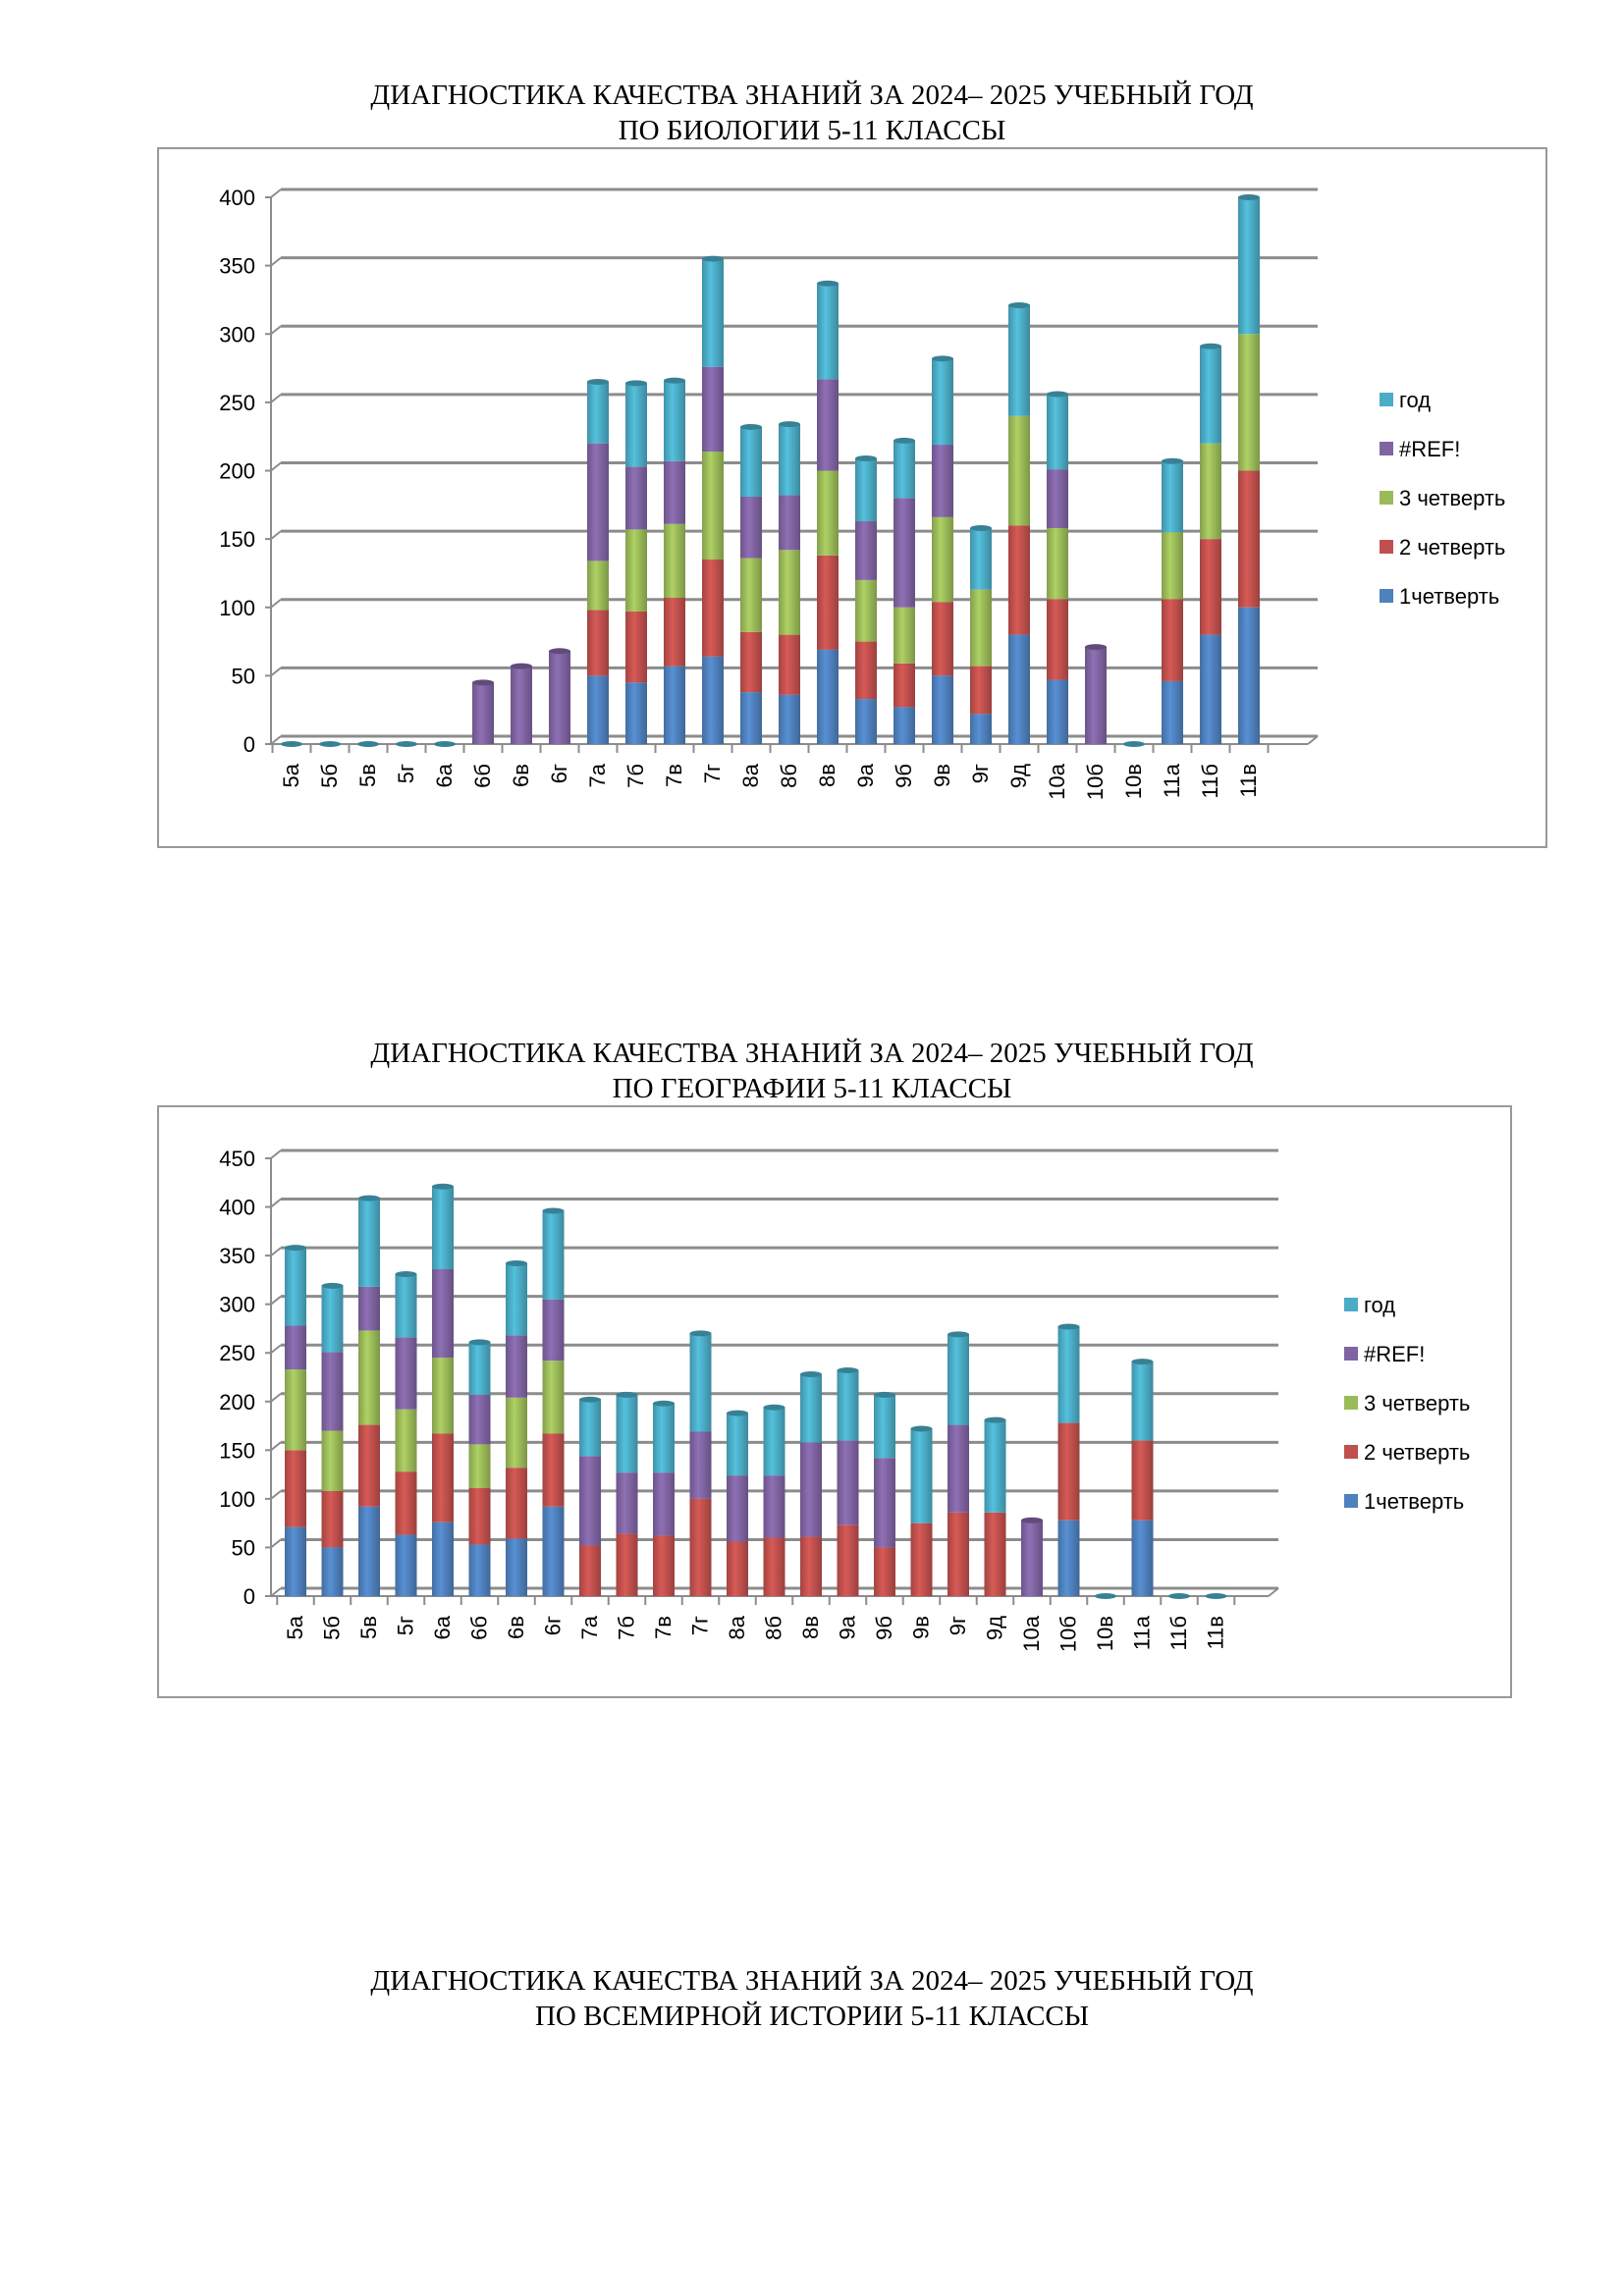 This screenshot has height=2296, width=1624. I want to click on bar-segment-10б-1четверть, so click(1068, 1558).